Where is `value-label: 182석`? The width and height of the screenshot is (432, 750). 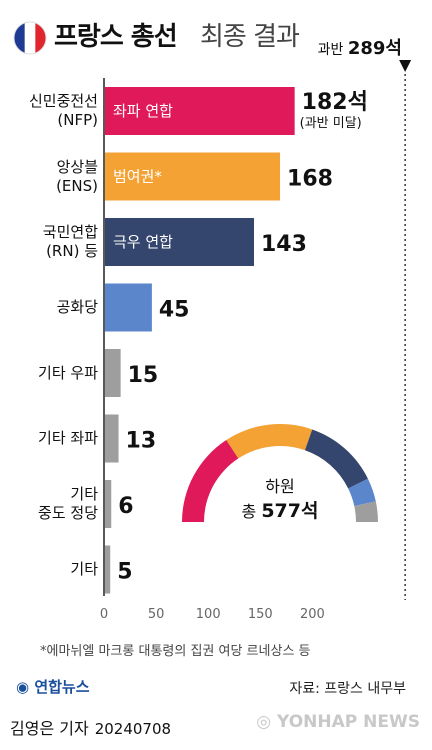
value-label: 182석 is located at coordinates (335, 102).